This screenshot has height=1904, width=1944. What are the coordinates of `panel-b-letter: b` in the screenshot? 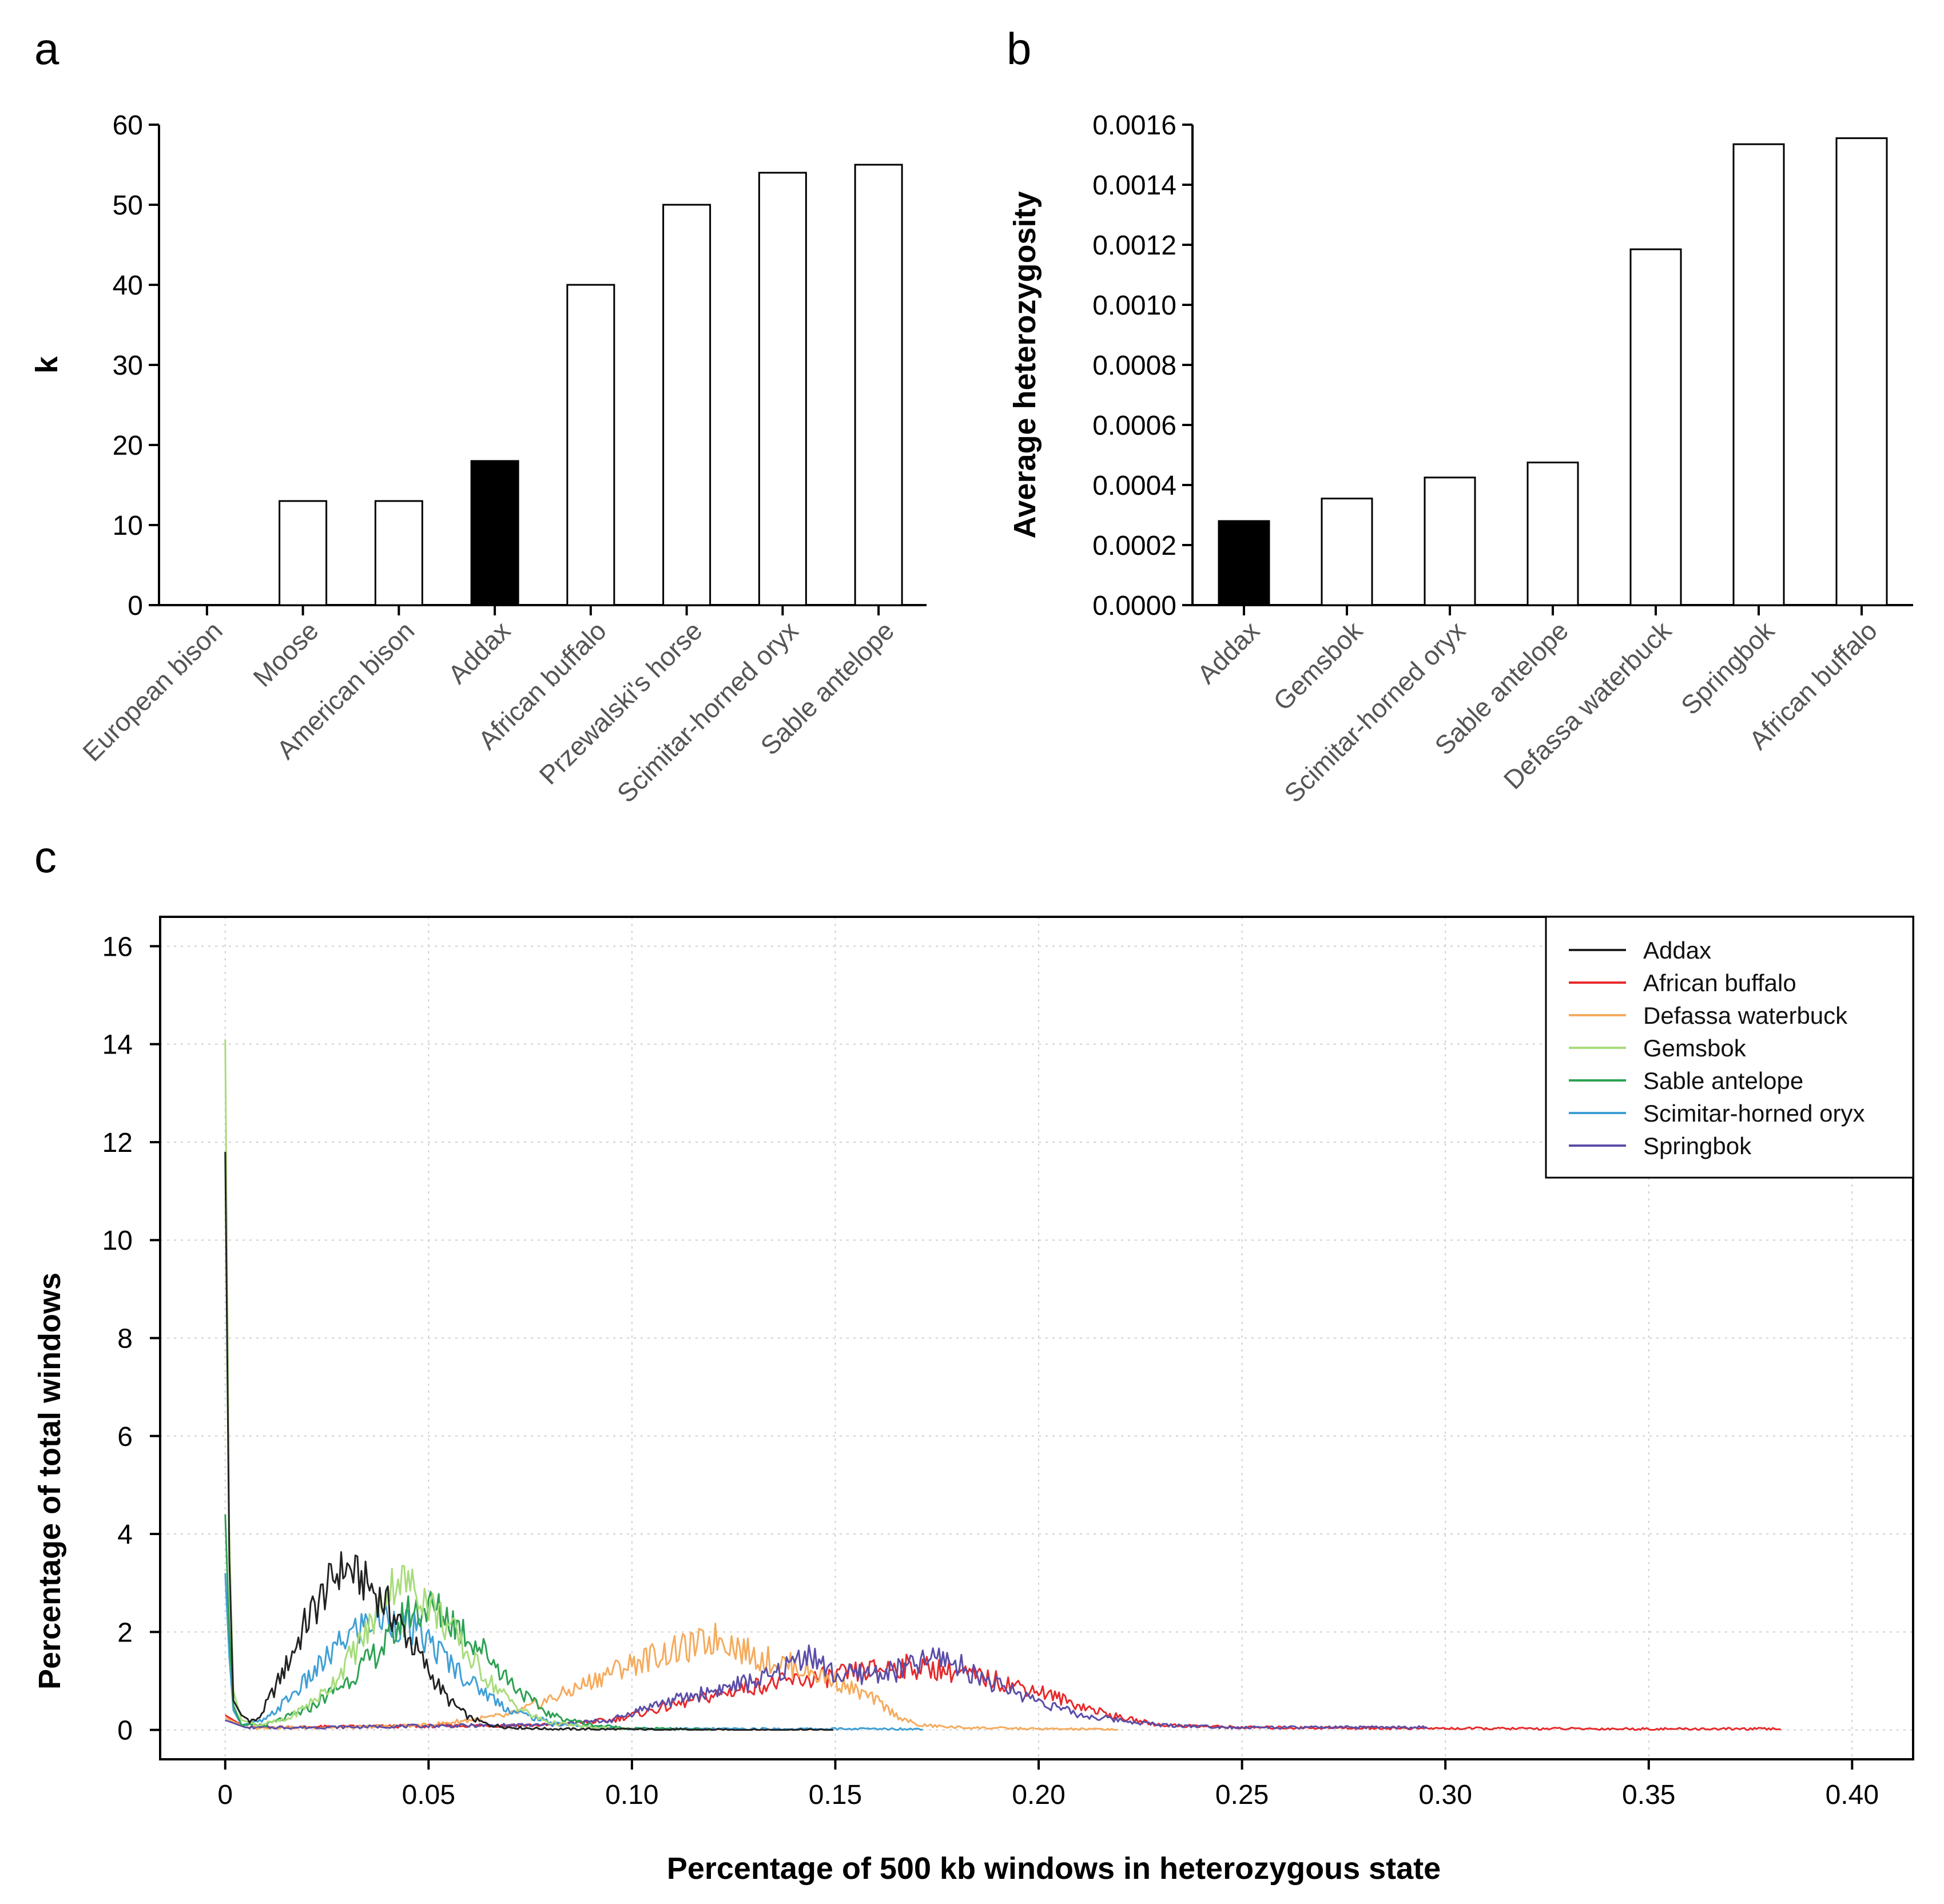 It's located at (1019, 48).